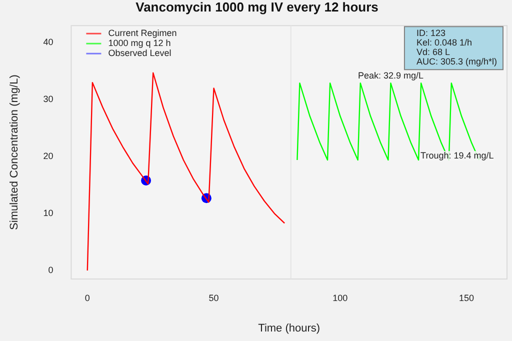  What do you see at coordinates (431, 33) in the screenshot?
I see `annotation: ID: 123` at bounding box center [431, 33].